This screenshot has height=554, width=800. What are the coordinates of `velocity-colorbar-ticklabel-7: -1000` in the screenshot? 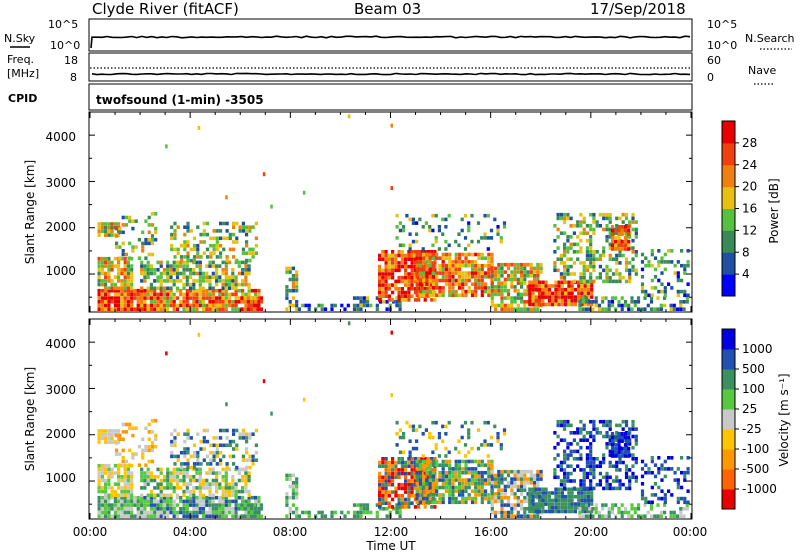 It's located at (759, 489).